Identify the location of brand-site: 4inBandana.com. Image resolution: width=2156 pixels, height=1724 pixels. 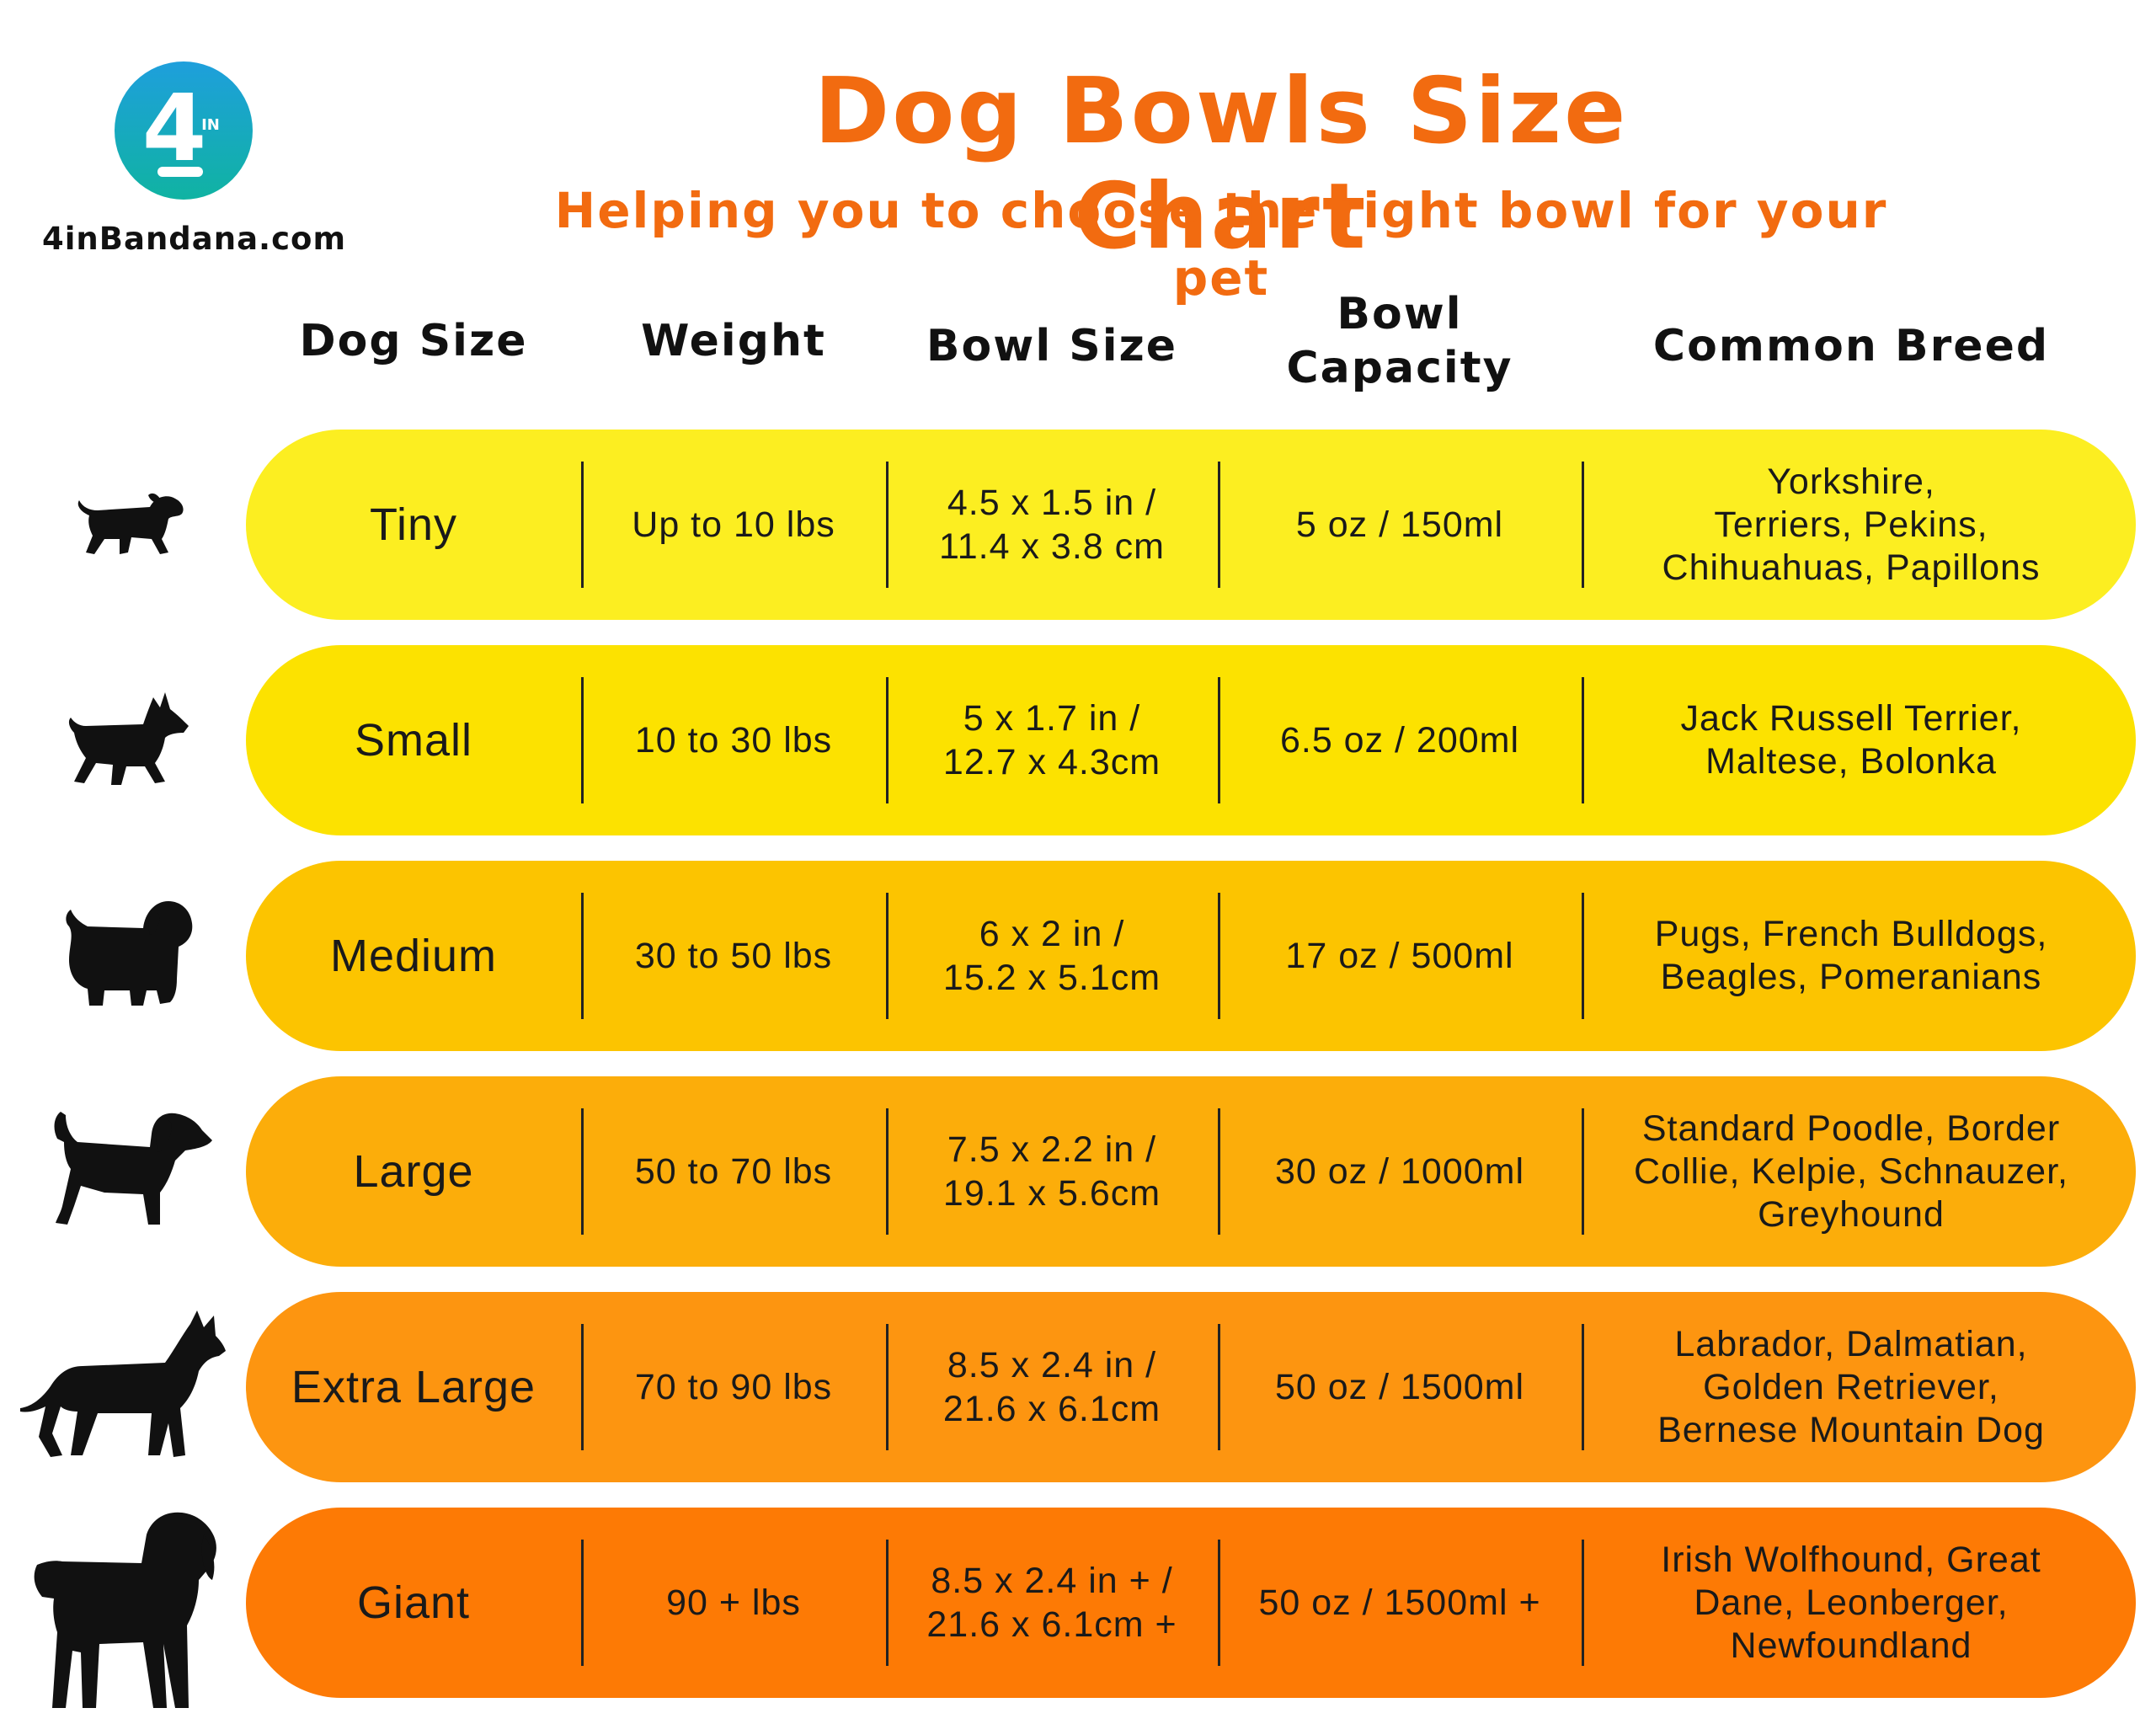
(194, 239).